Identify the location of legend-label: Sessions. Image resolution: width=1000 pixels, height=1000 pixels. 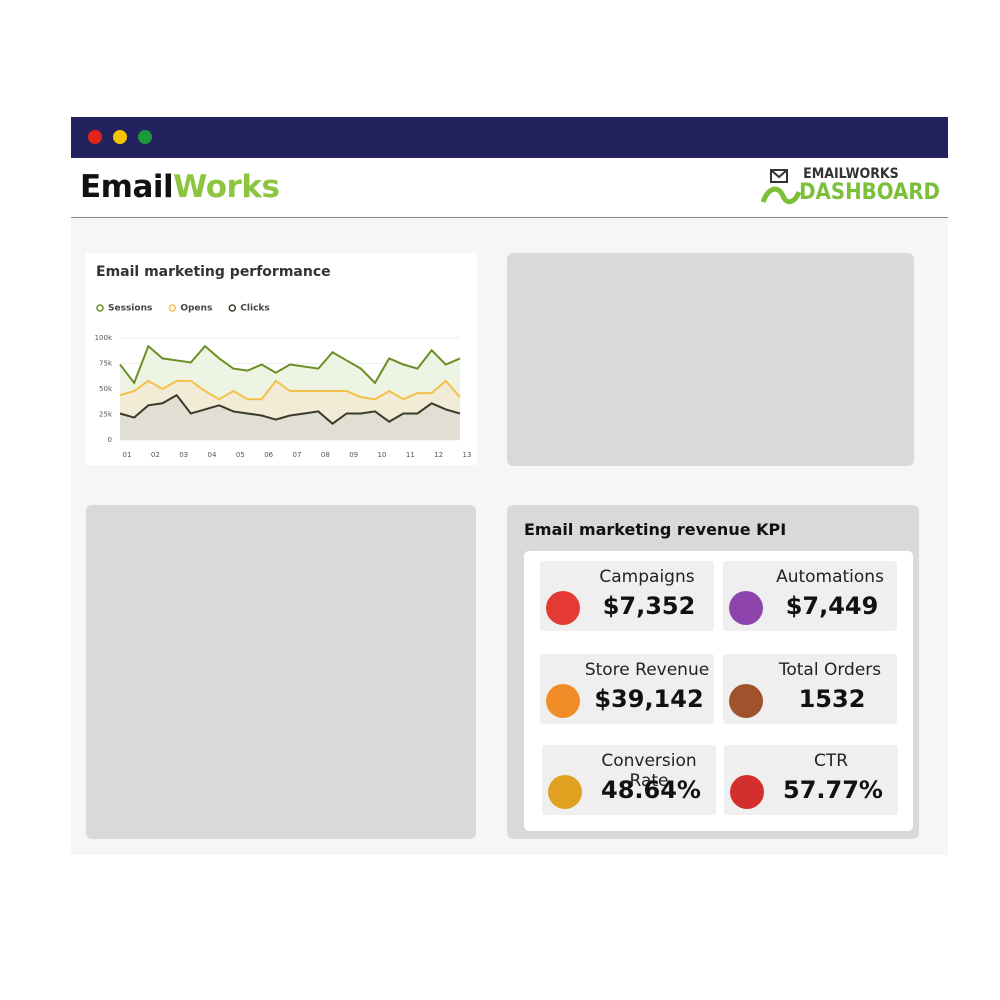
(130, 309).